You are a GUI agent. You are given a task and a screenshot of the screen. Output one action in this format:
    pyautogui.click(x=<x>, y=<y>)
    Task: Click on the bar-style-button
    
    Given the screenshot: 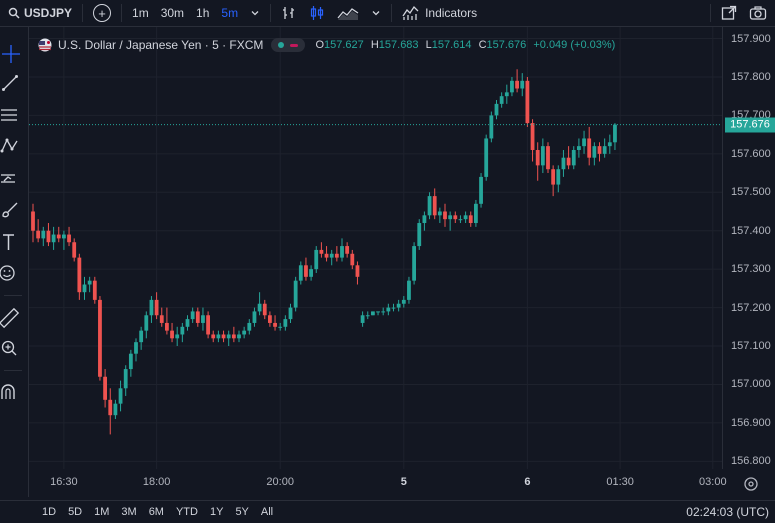 What is the action you would take?
    pyautogui.click(x=289, y=13)
    